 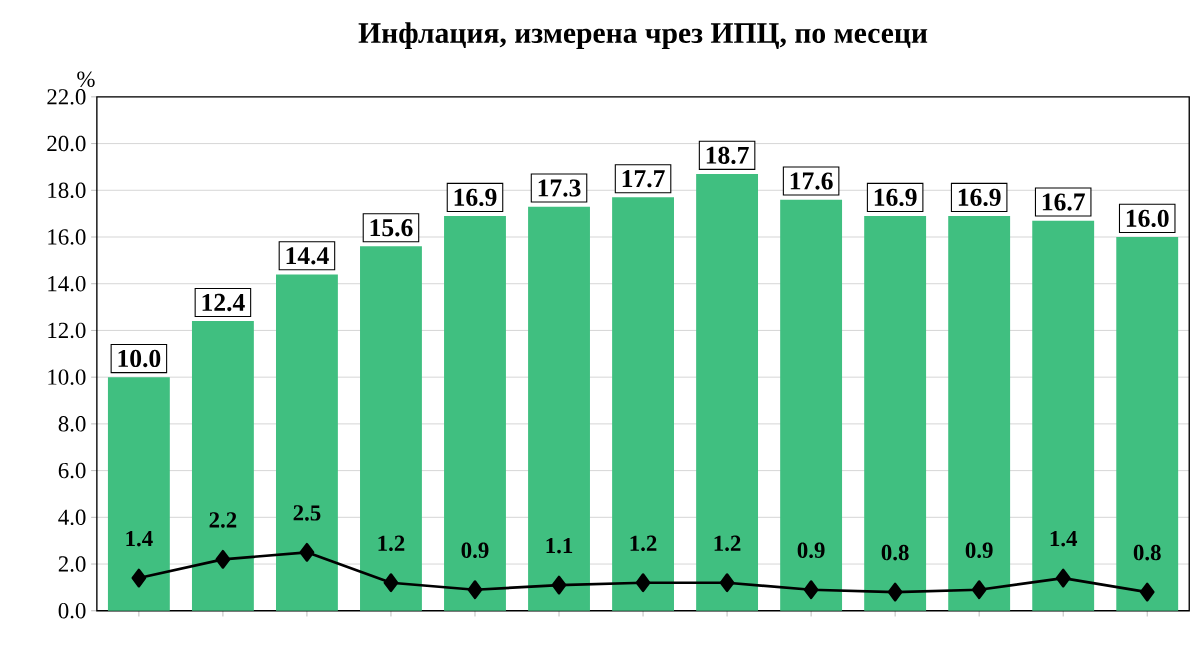 What do you see at coordinates (307, 256) in the screenshot?
I see `data-label: 14.4` at bounding box center [307, 256].